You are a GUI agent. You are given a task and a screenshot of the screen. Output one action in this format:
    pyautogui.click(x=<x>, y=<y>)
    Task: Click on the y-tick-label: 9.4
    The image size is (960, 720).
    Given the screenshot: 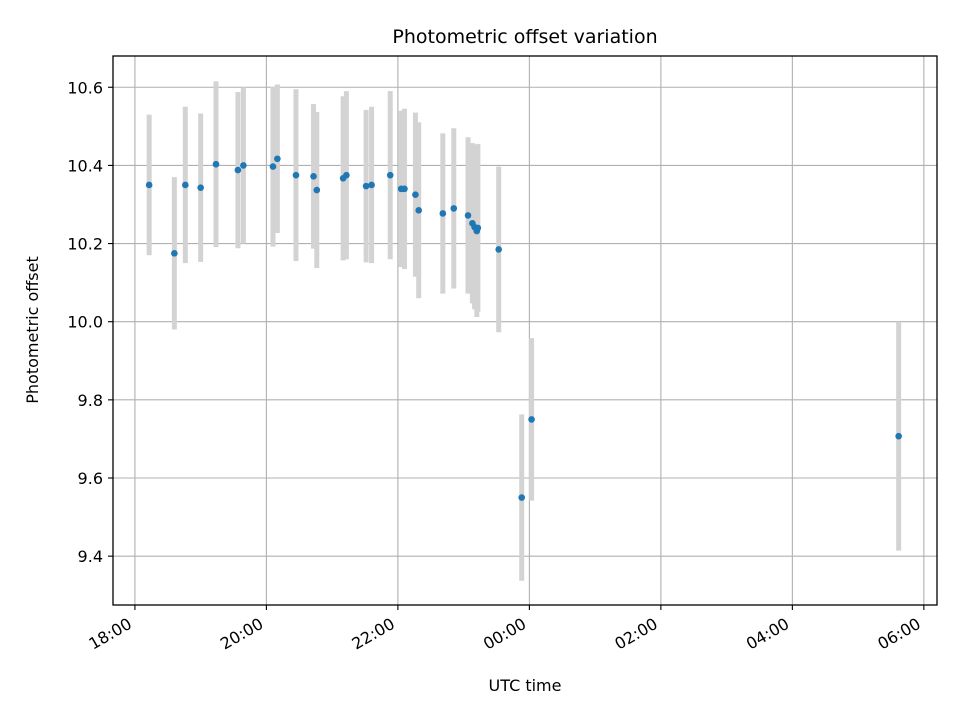 What is the action you would take?
    pyautogui.click(x=90, y=556)
    